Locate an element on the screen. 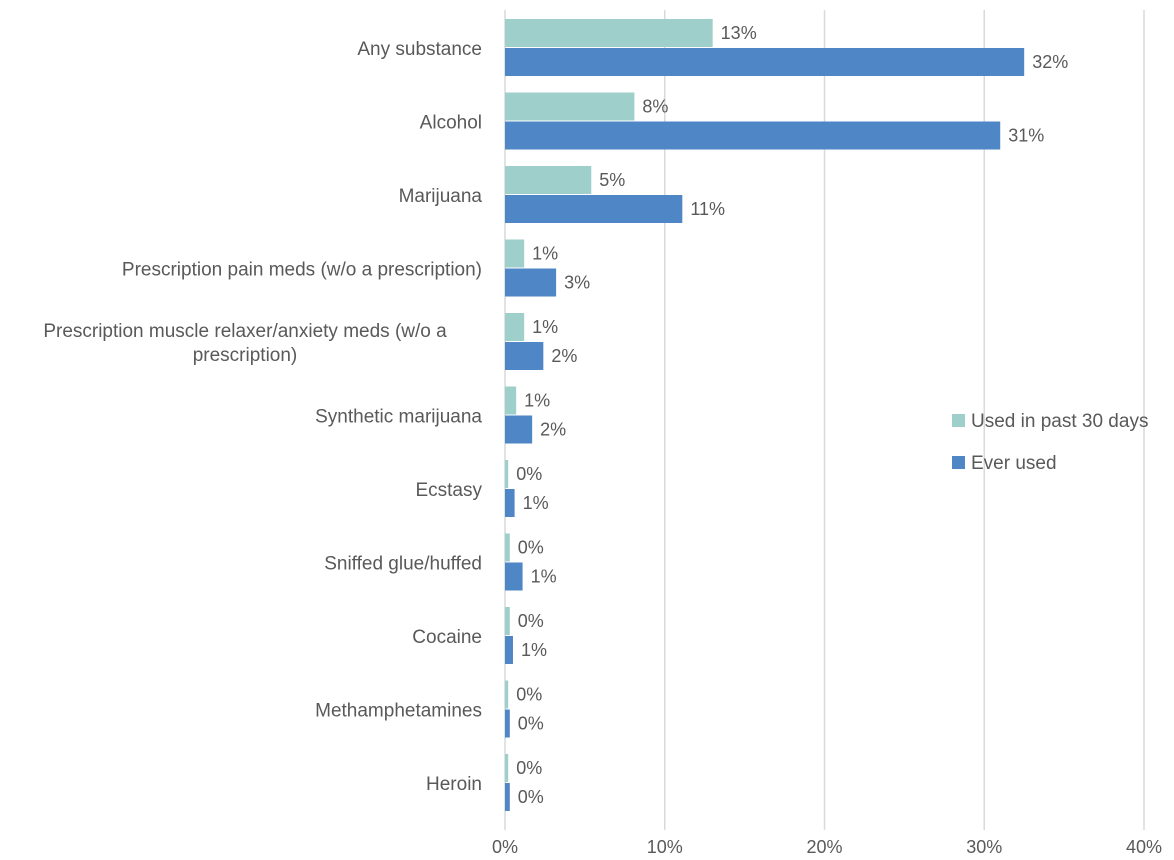  value-axis: 0% 10% 20% 30% 40% is located at coordinates (827, 847).